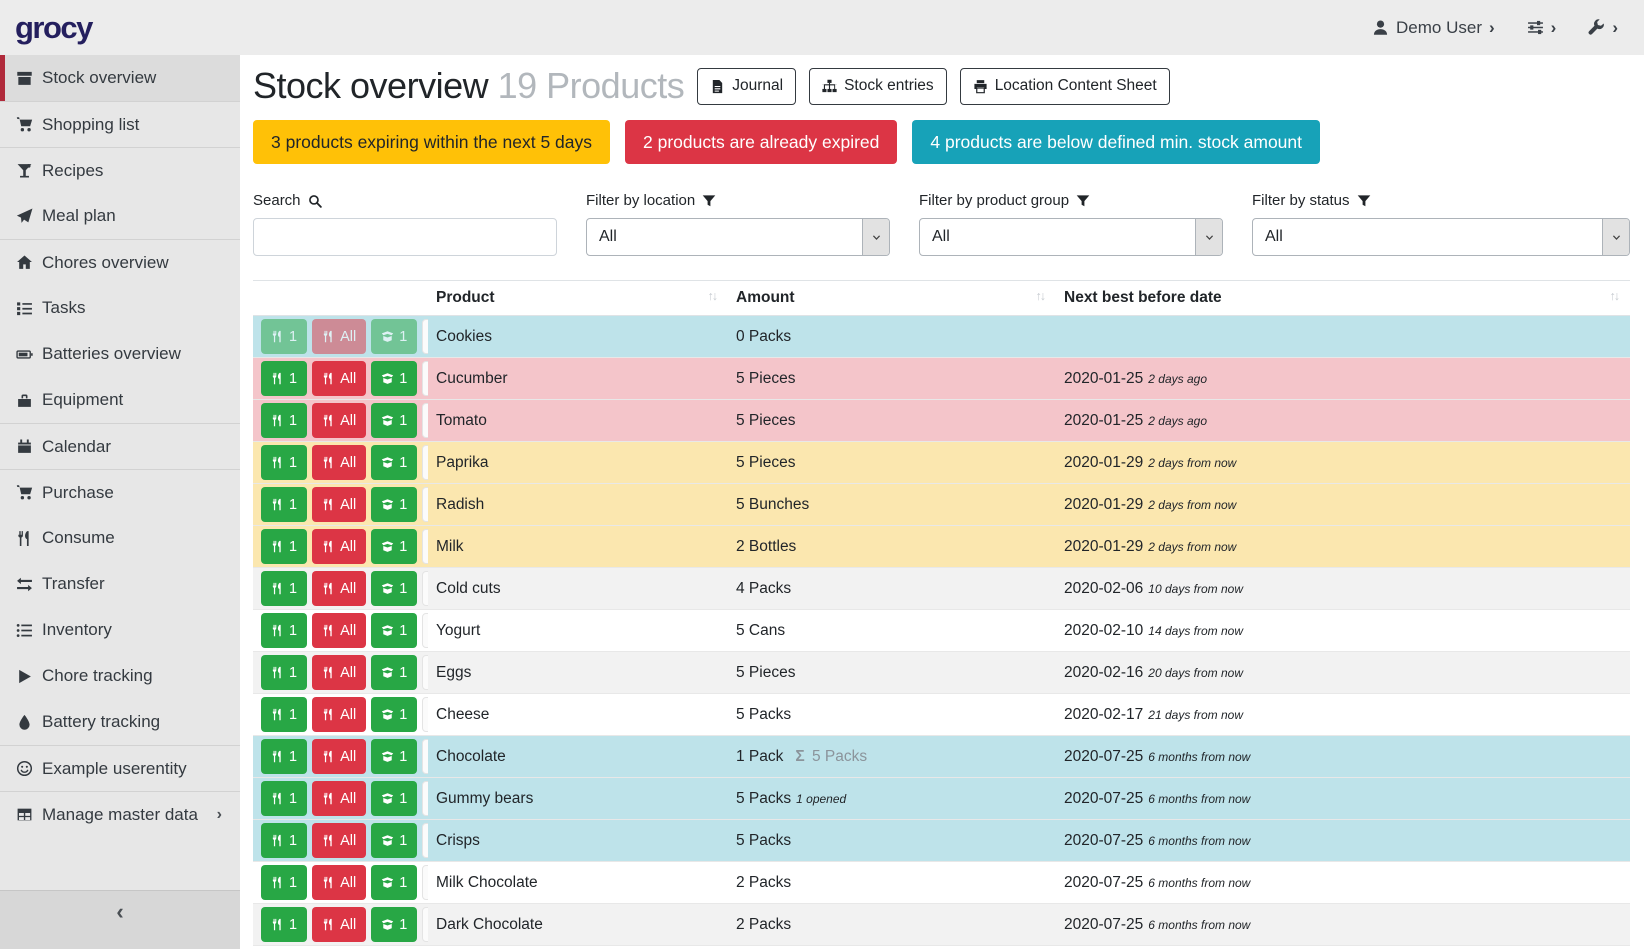 The height and width of the screenshot is (949, 1644). What do you see at coordinates (120, 354) in the screenshot?
I see `sidebar-item-batteries-overview: Batteries overview` at bounding box center [120, 354].